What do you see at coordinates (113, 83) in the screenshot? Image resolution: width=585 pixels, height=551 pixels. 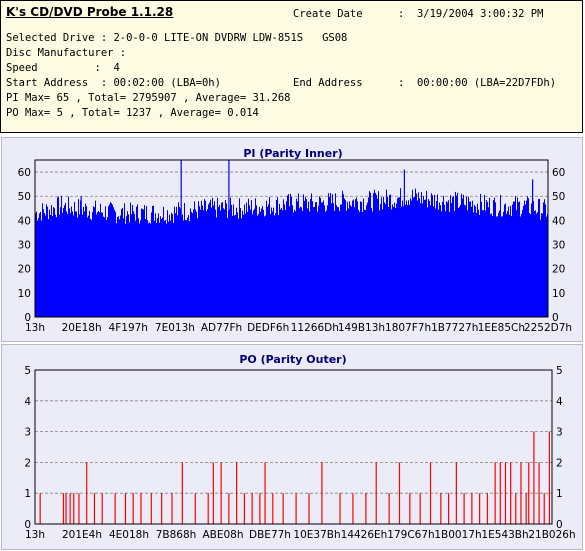 I see `start-address: Start Address : 00:02:00 (LBA=0h)` at bounding box center [113, 83].